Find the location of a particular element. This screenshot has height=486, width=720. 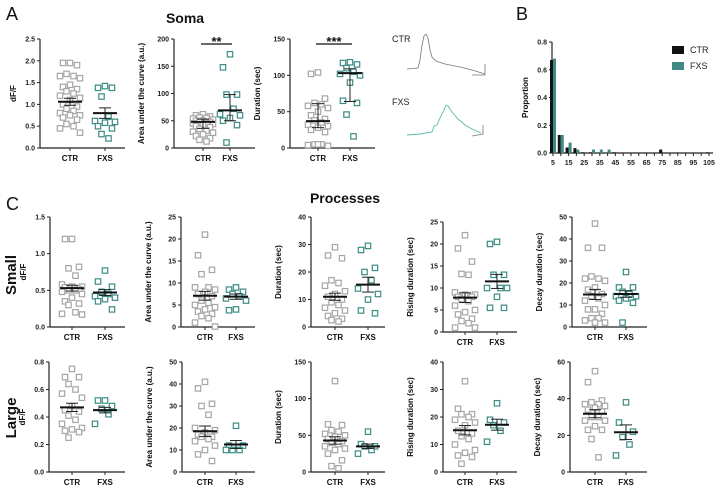

y-axis-label: dF/F is located at coordinates (23, 271).